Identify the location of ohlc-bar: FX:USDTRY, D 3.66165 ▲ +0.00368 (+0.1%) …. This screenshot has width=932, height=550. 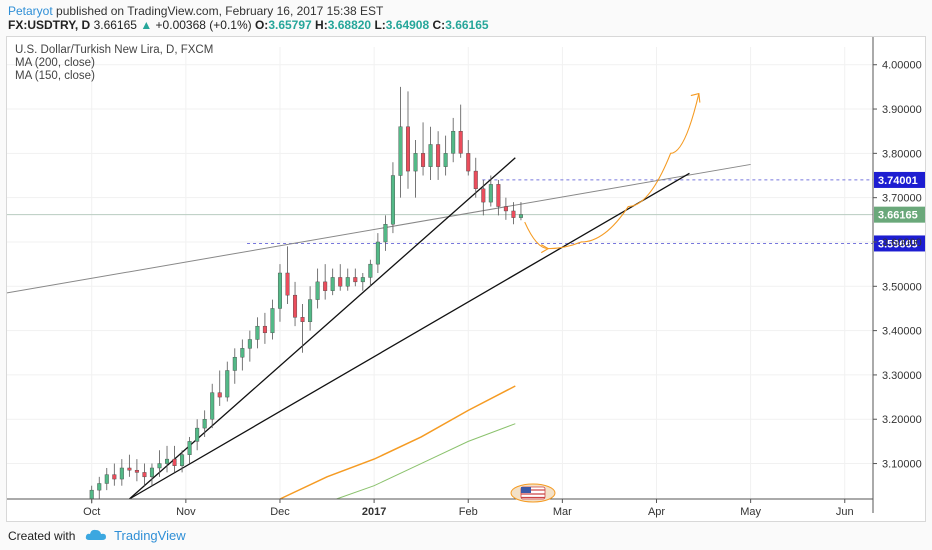
(248, 25).